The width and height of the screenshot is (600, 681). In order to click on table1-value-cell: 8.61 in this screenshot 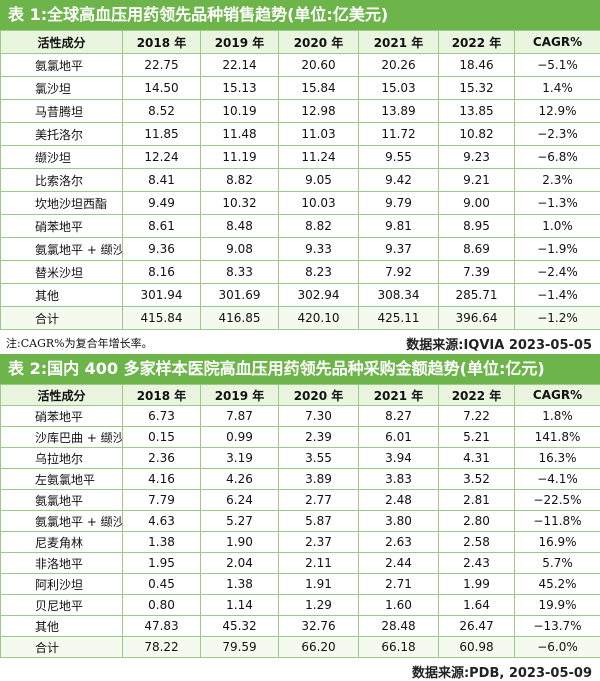, I will do `click(162, 226)`.